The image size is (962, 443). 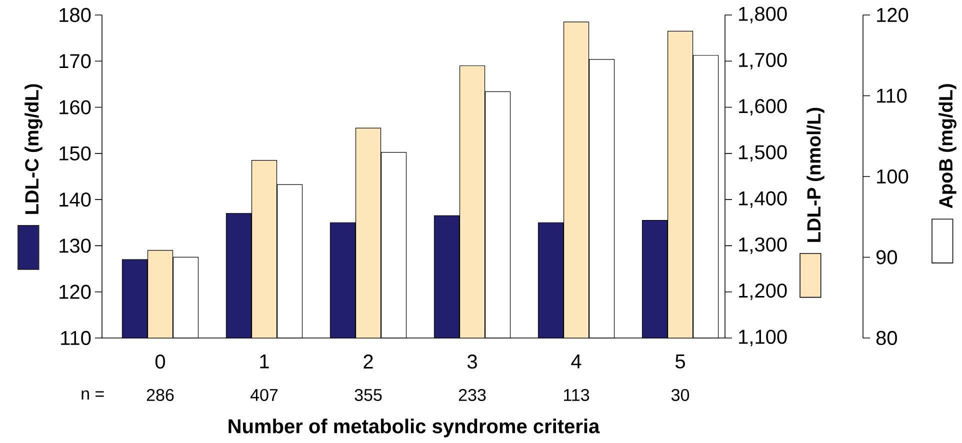 I want to click on y-tick-label: 130, so click(x=75, y=245).